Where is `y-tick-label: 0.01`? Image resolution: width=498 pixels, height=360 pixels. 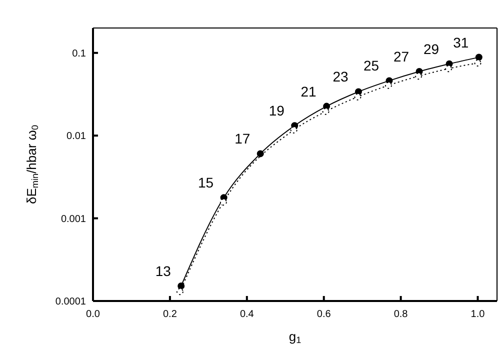
y-tick-label: 0.01 is located at coordinates (76, 136).